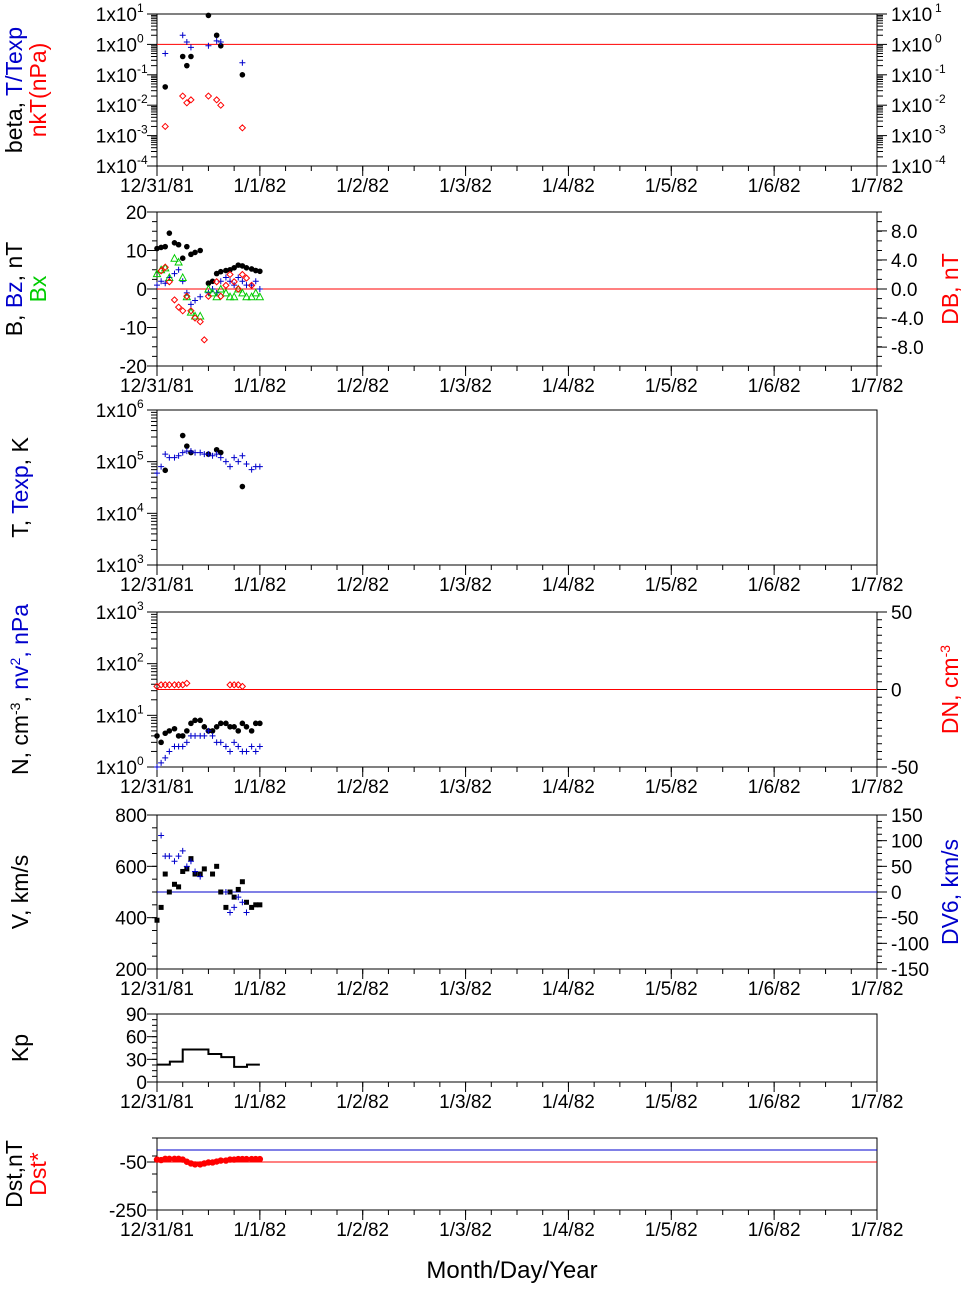 This screenshot has height=1290, width=976. I want to click on kp-step-line, so click(208, 1058).